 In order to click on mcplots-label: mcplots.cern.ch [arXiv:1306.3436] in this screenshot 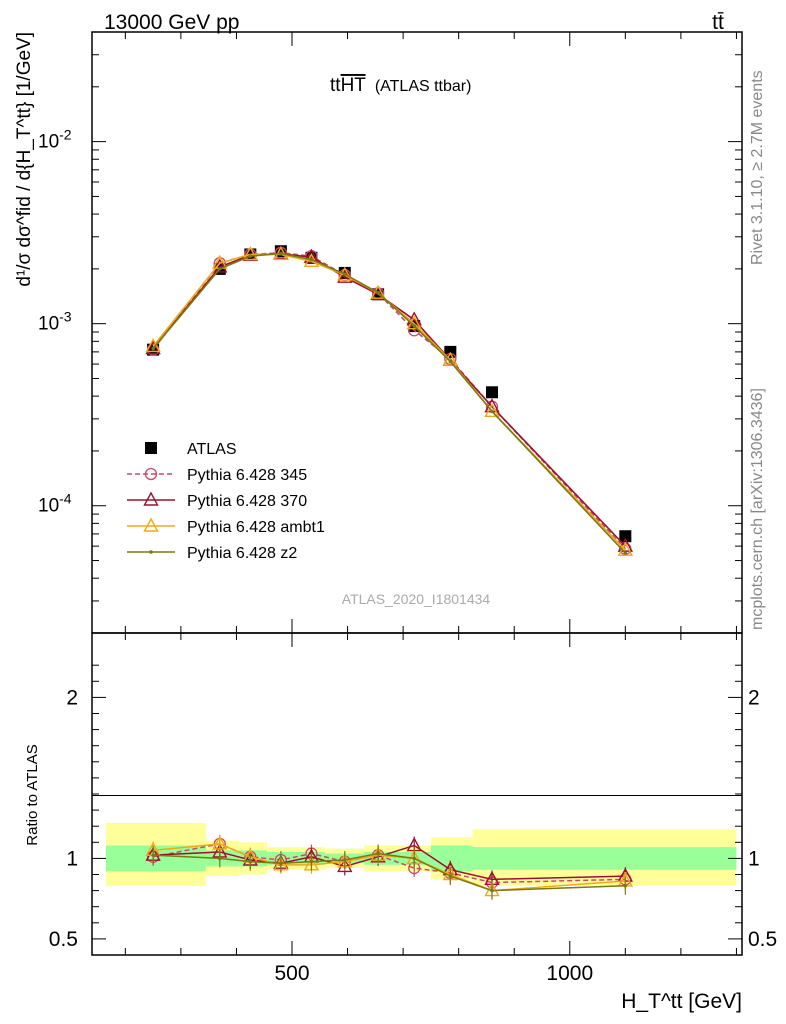, I will do `click(757, 509)`.